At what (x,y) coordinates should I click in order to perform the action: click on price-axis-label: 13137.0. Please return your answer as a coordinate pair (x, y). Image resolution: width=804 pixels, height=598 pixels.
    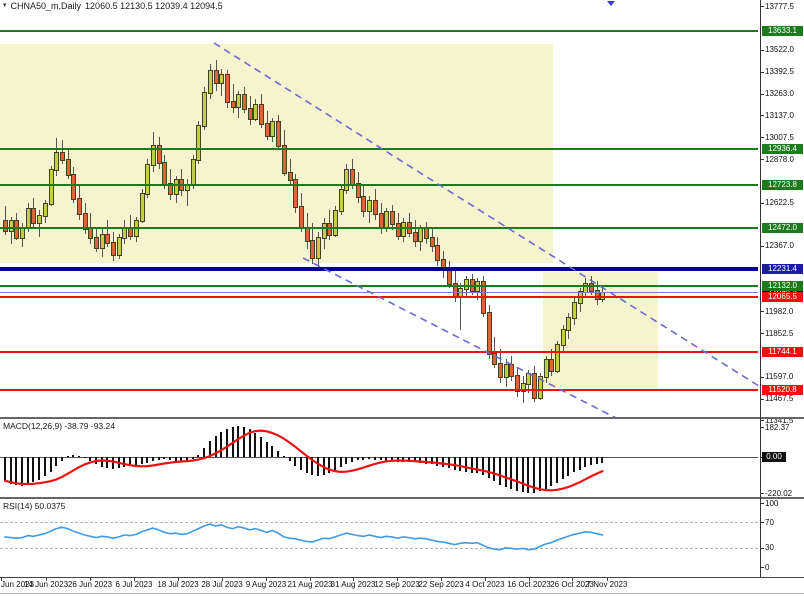
    Looking at the image, I should click on (779, 115).